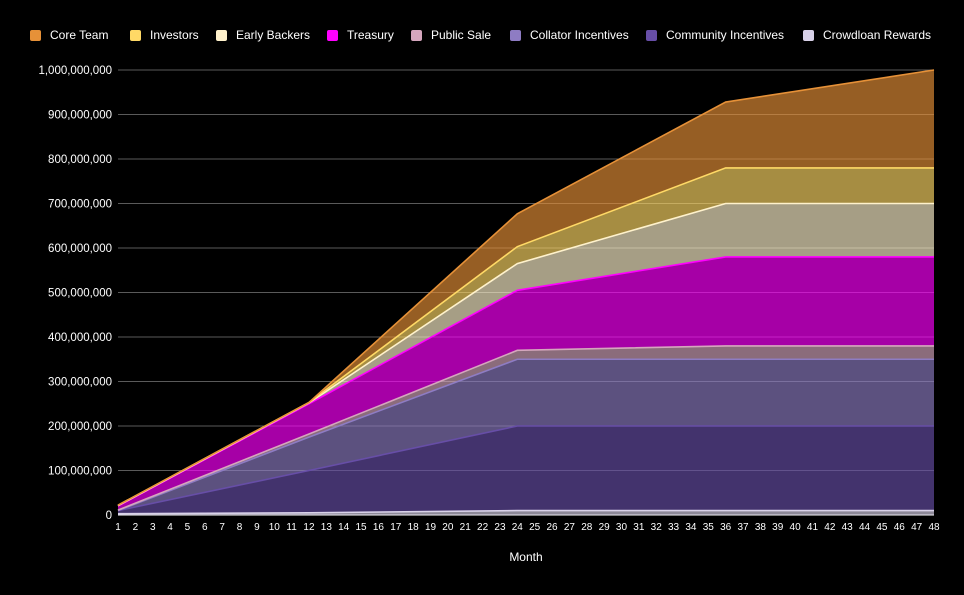 This screenshot has width=964, height=595. I want to click on x-tick-label: 8, so click(240, 527).